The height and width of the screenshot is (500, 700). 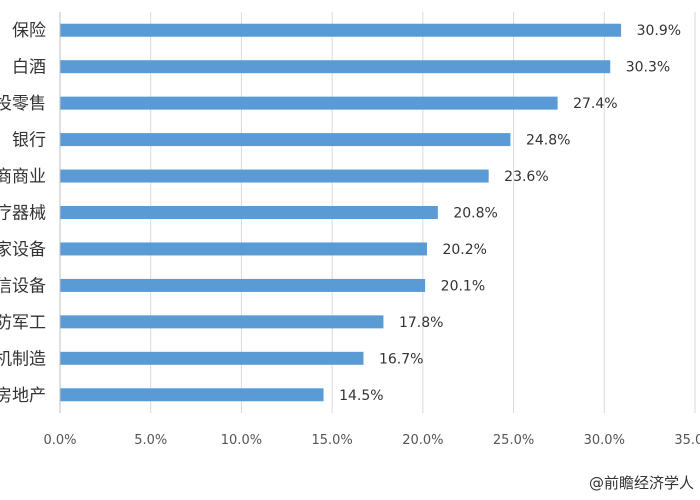 I want to click on category-label: 银行, so click(x=29, y=141).